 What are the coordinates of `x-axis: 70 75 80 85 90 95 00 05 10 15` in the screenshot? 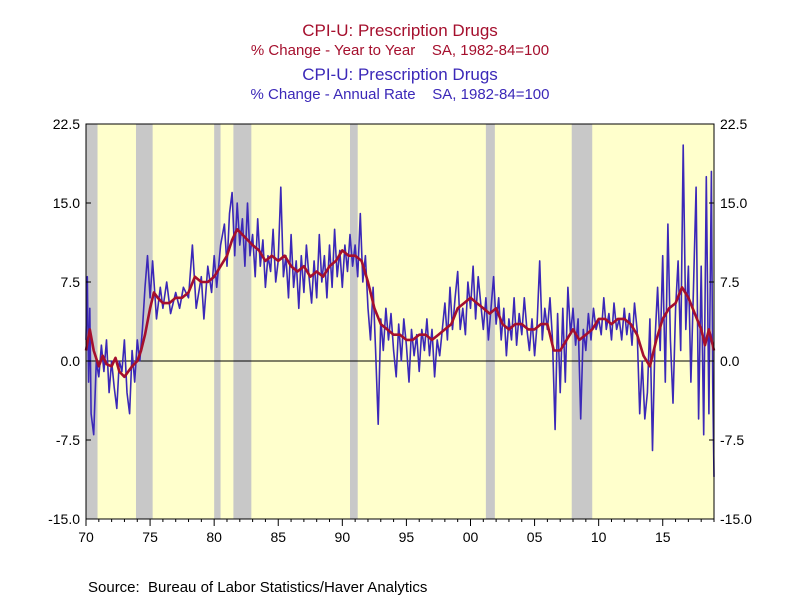 It's located at (396, 532).